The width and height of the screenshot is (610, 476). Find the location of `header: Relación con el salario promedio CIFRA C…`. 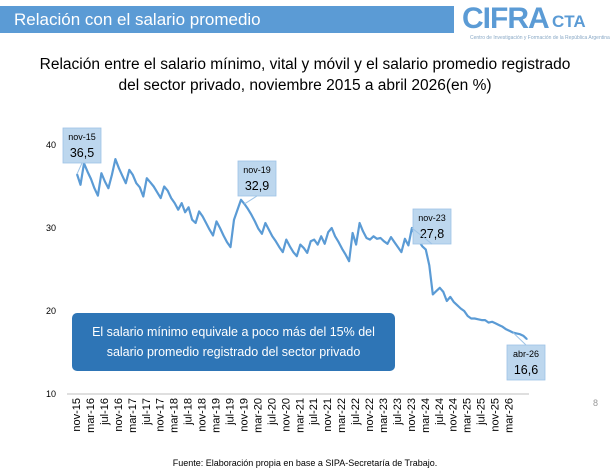

header: Relación con el salario promedio CIFRA C… is located at coordinates (305, 20).